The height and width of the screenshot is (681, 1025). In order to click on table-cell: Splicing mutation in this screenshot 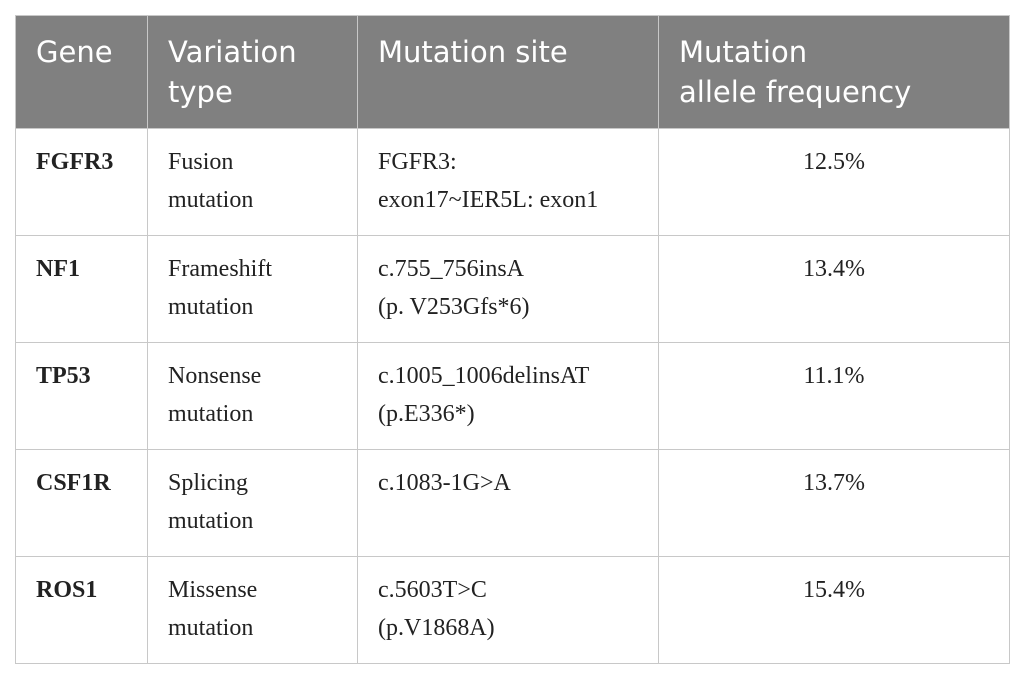, I will do `click(252, 503)`.